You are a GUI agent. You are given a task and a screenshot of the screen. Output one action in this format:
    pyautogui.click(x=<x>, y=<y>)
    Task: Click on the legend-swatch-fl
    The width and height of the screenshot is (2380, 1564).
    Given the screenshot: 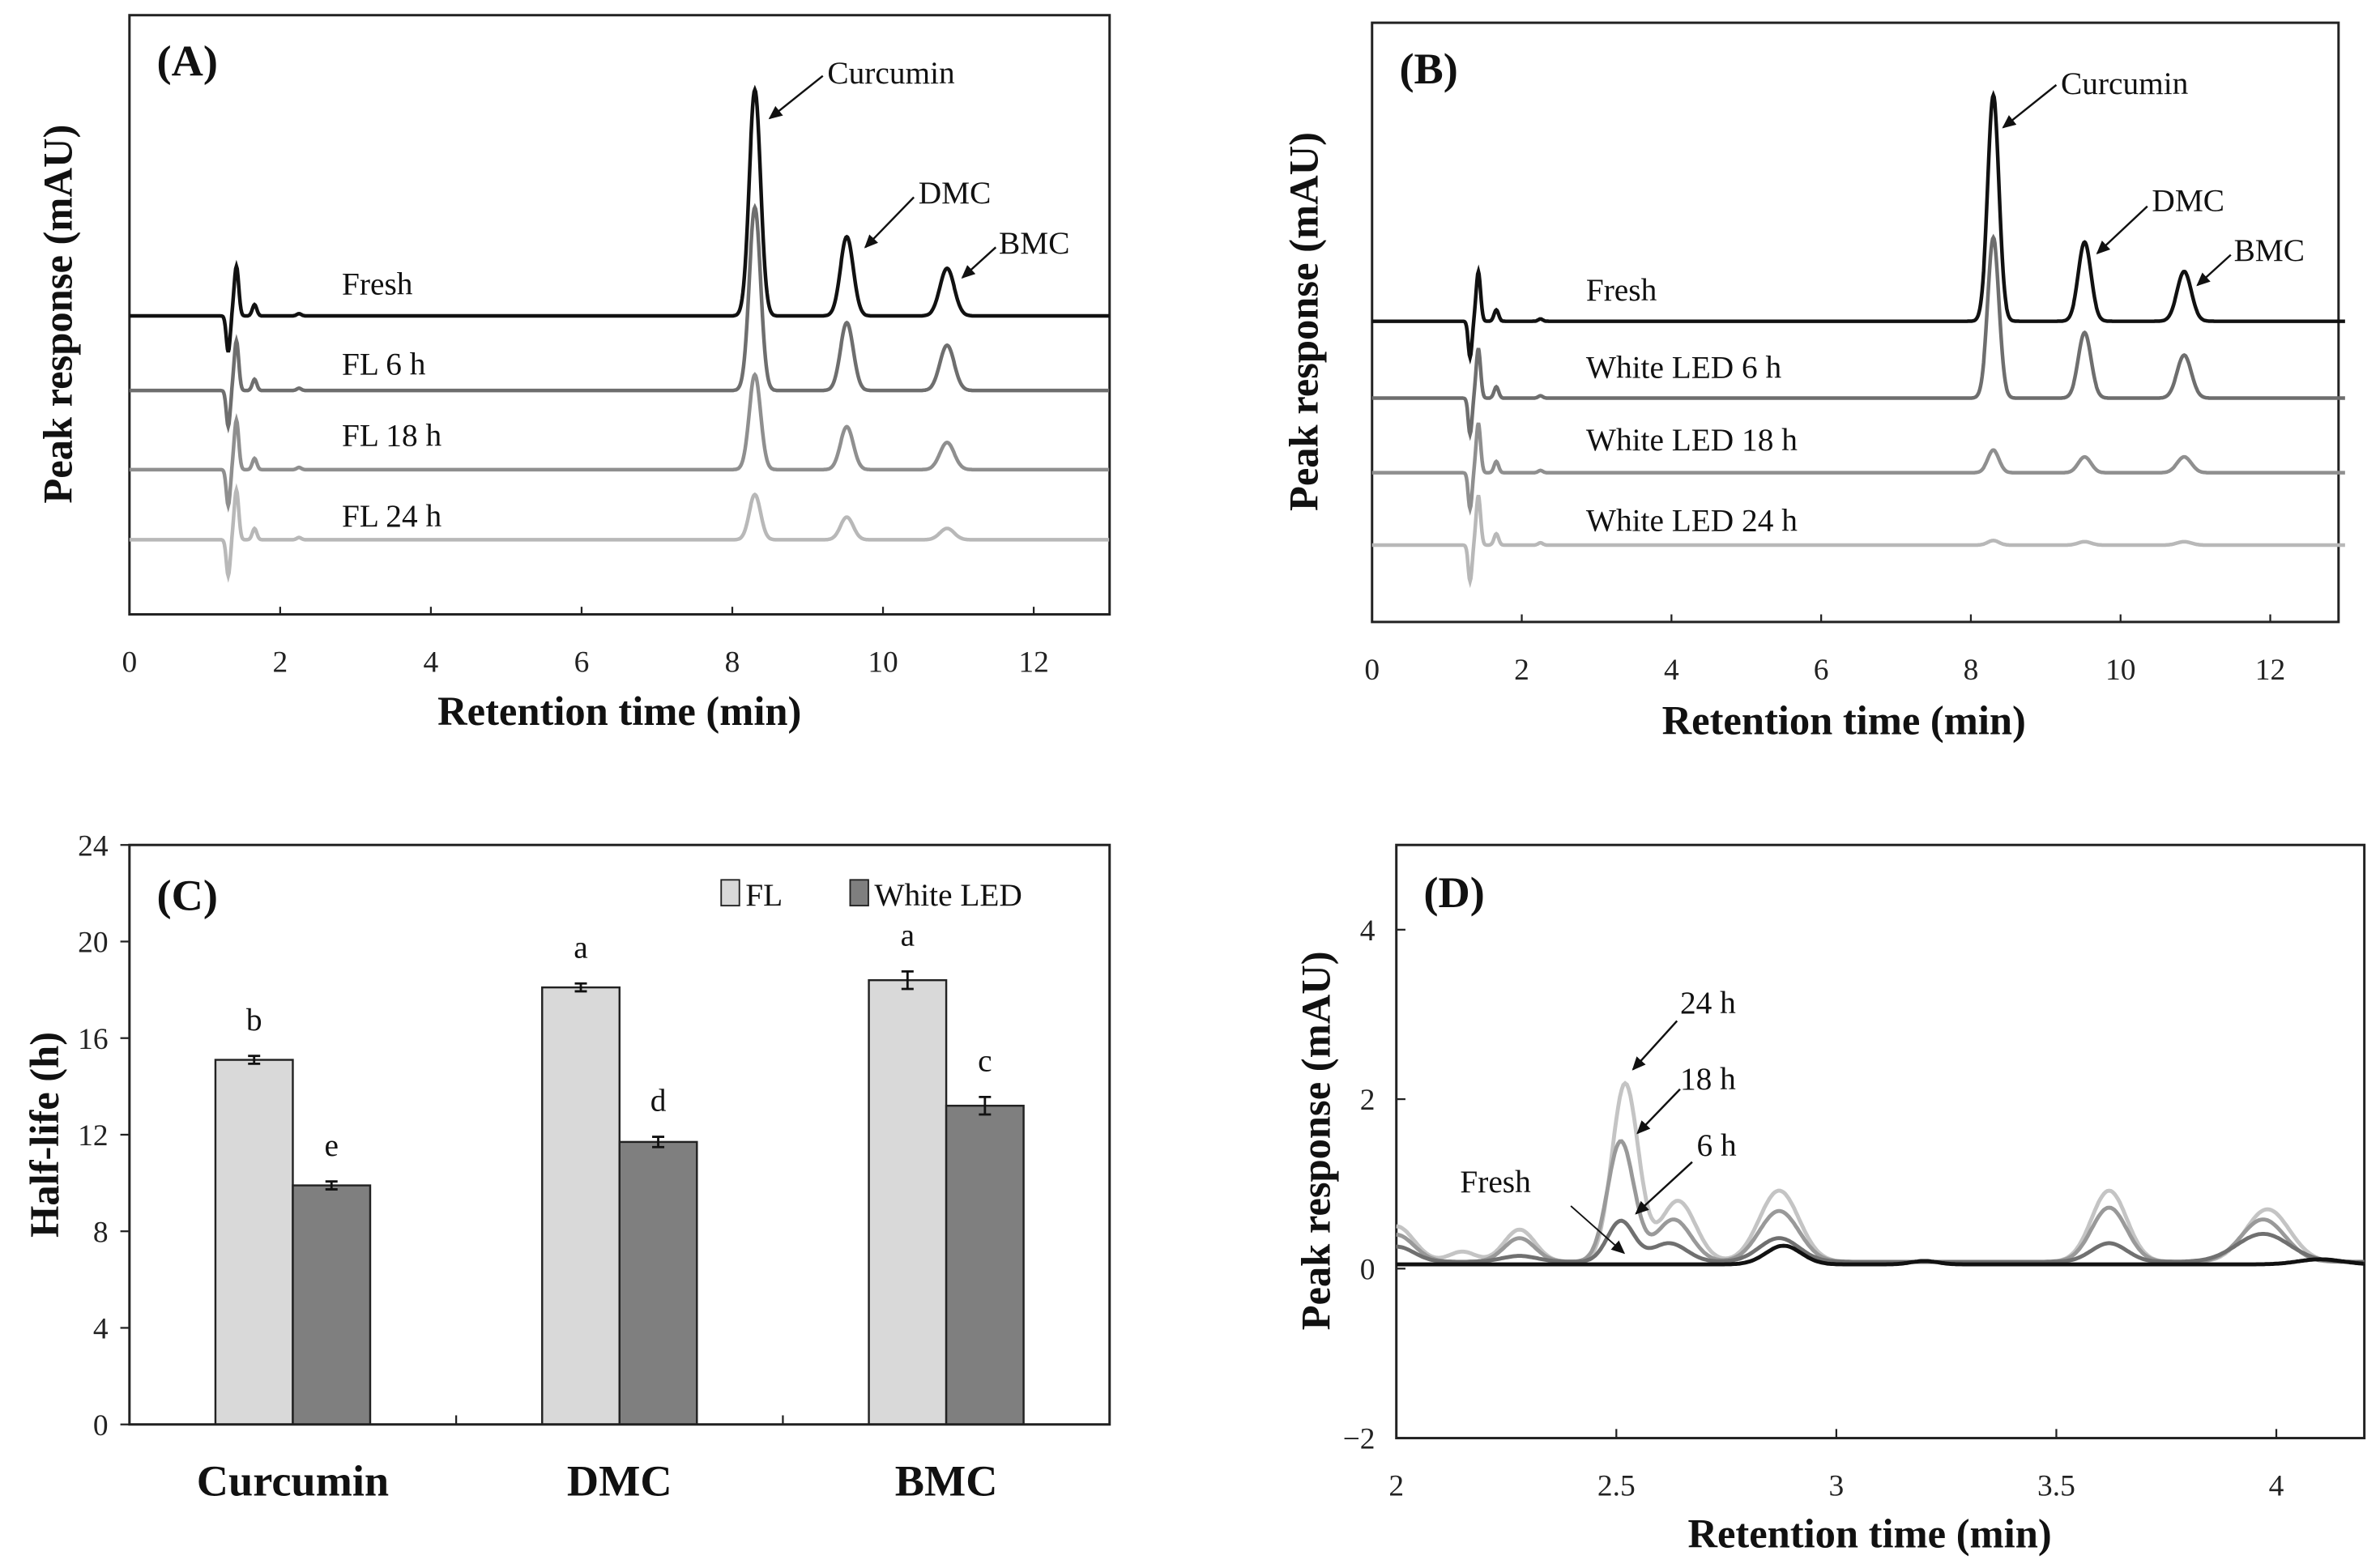 What is the action you would take?
    pyautogui.click(x=730, y=893)
    